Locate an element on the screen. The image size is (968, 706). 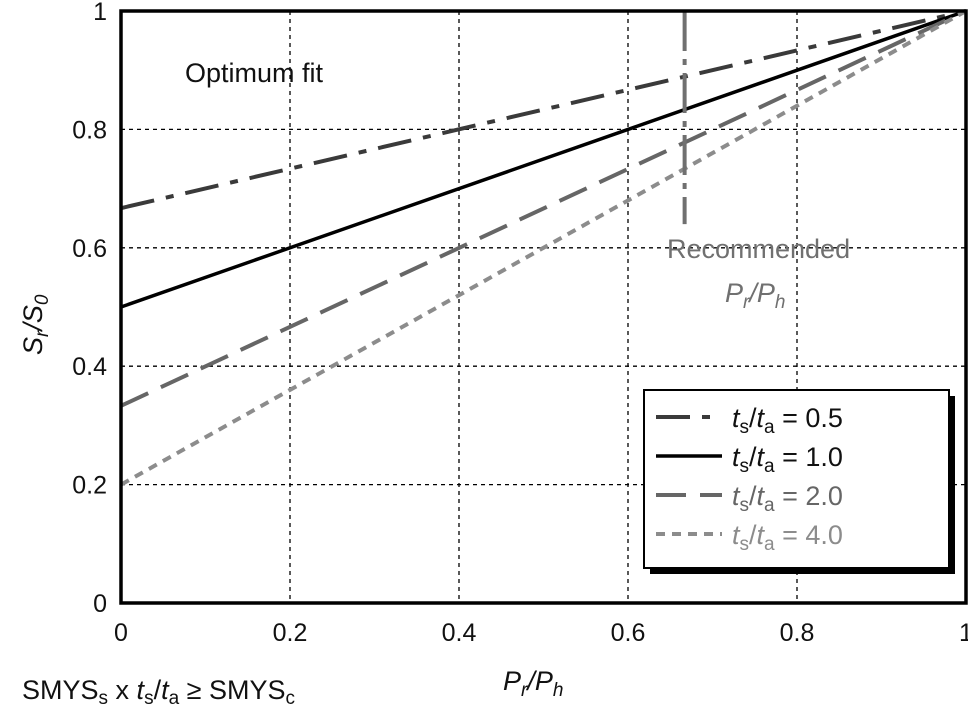
x-label-sub-r: r is located at coordinates (524, 690).